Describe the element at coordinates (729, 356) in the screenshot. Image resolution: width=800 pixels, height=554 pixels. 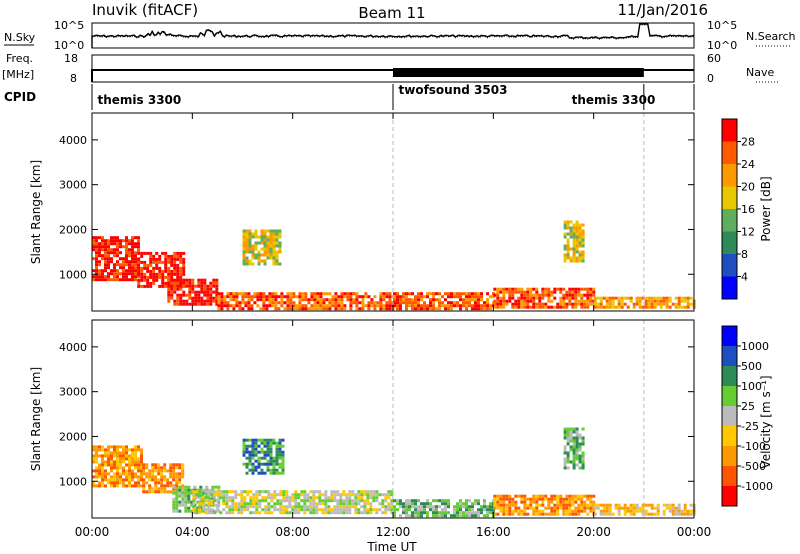
I see `colorbar-swatch` at that location.